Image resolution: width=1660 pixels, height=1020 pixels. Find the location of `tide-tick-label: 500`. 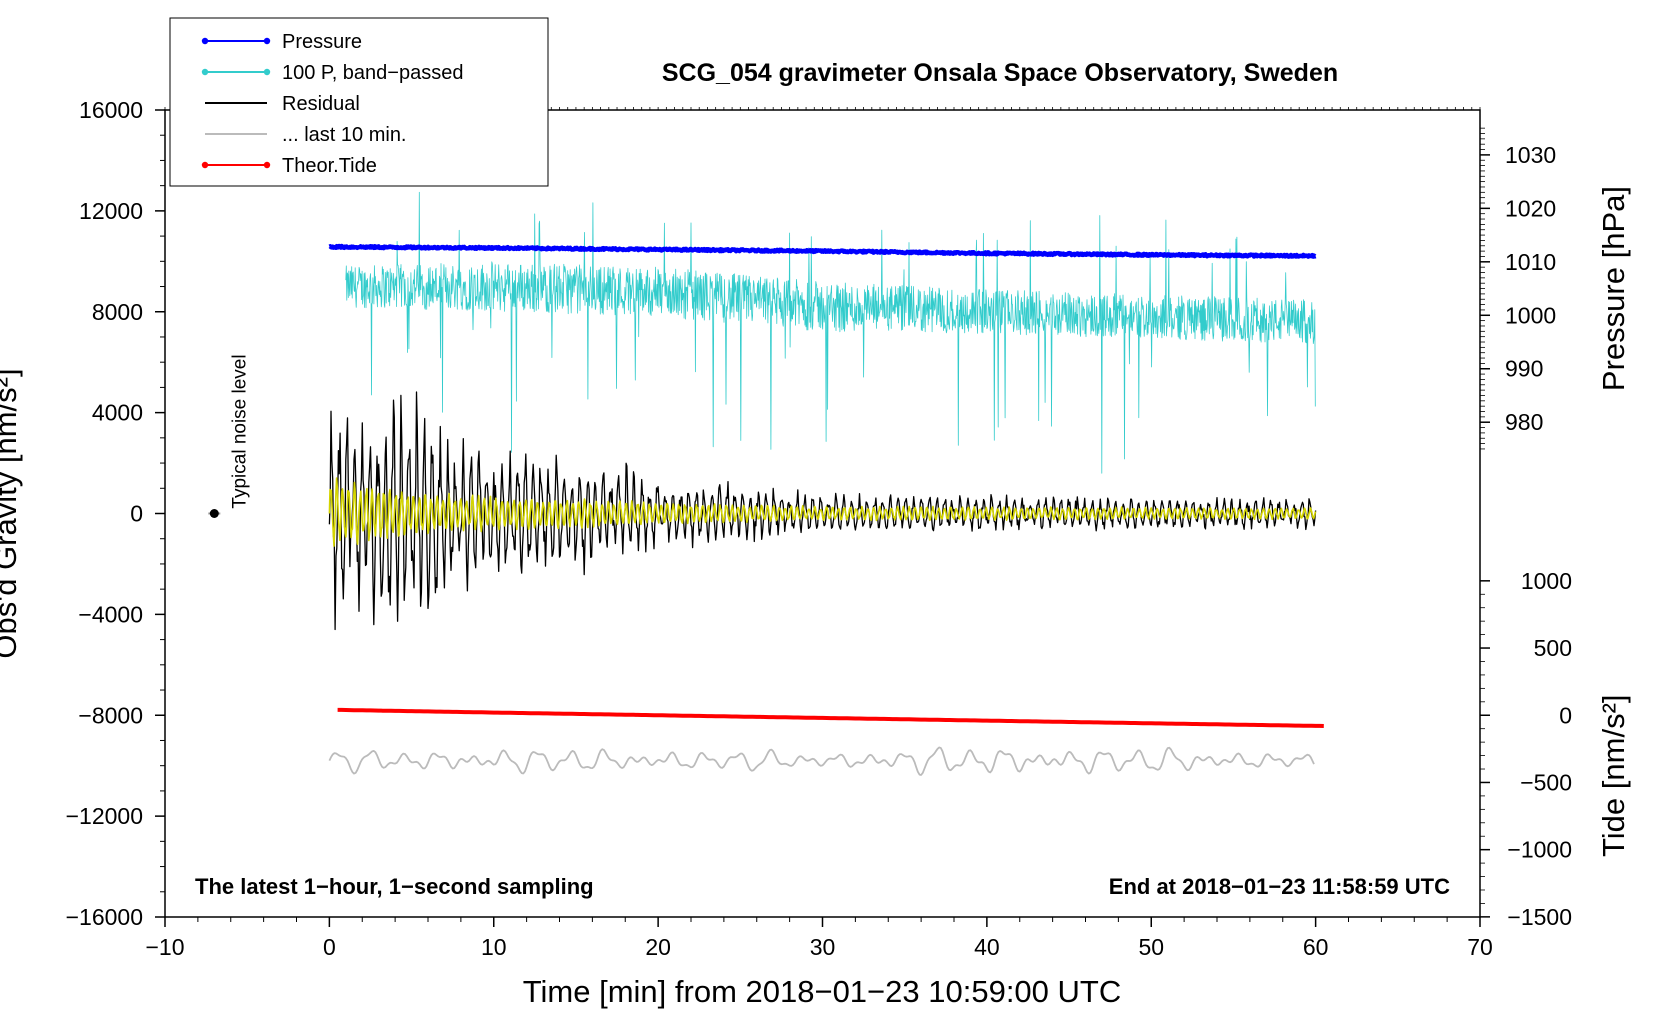

tide-tick-label: 500 is located at coordinates (1553, 648).